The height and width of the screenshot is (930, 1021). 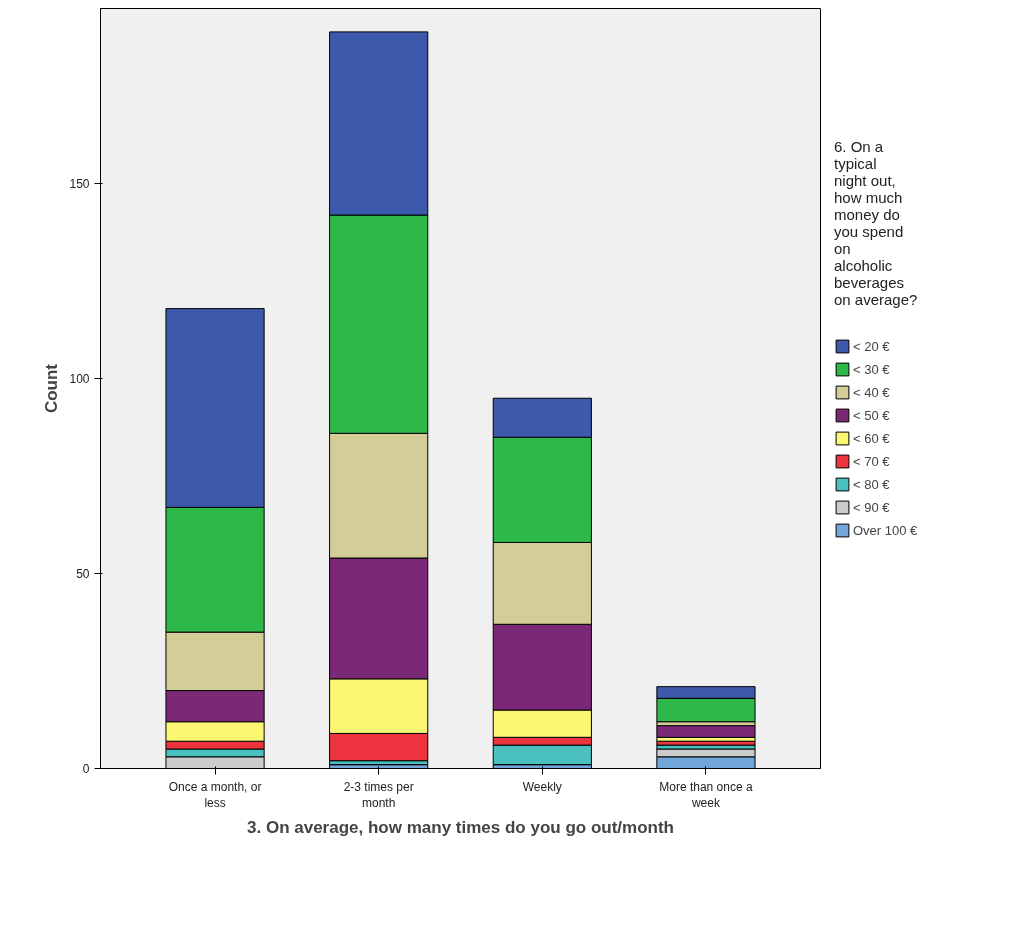 What do you see at coordinates (871, 507) in the screenshot?
I see `legend-label: < 90 €` at bounding box center [871, 507].